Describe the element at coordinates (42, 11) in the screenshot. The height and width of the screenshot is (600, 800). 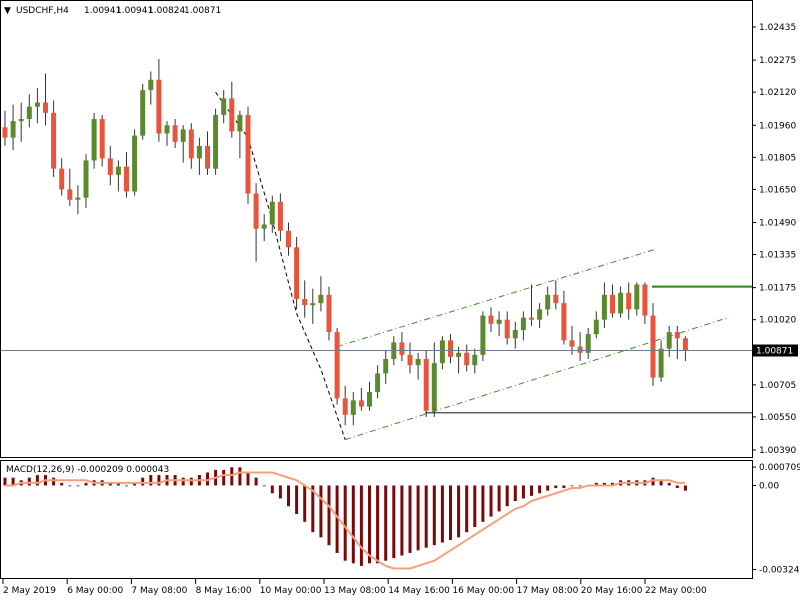
I see `header-symbol: USDCHF,H4` at that location.